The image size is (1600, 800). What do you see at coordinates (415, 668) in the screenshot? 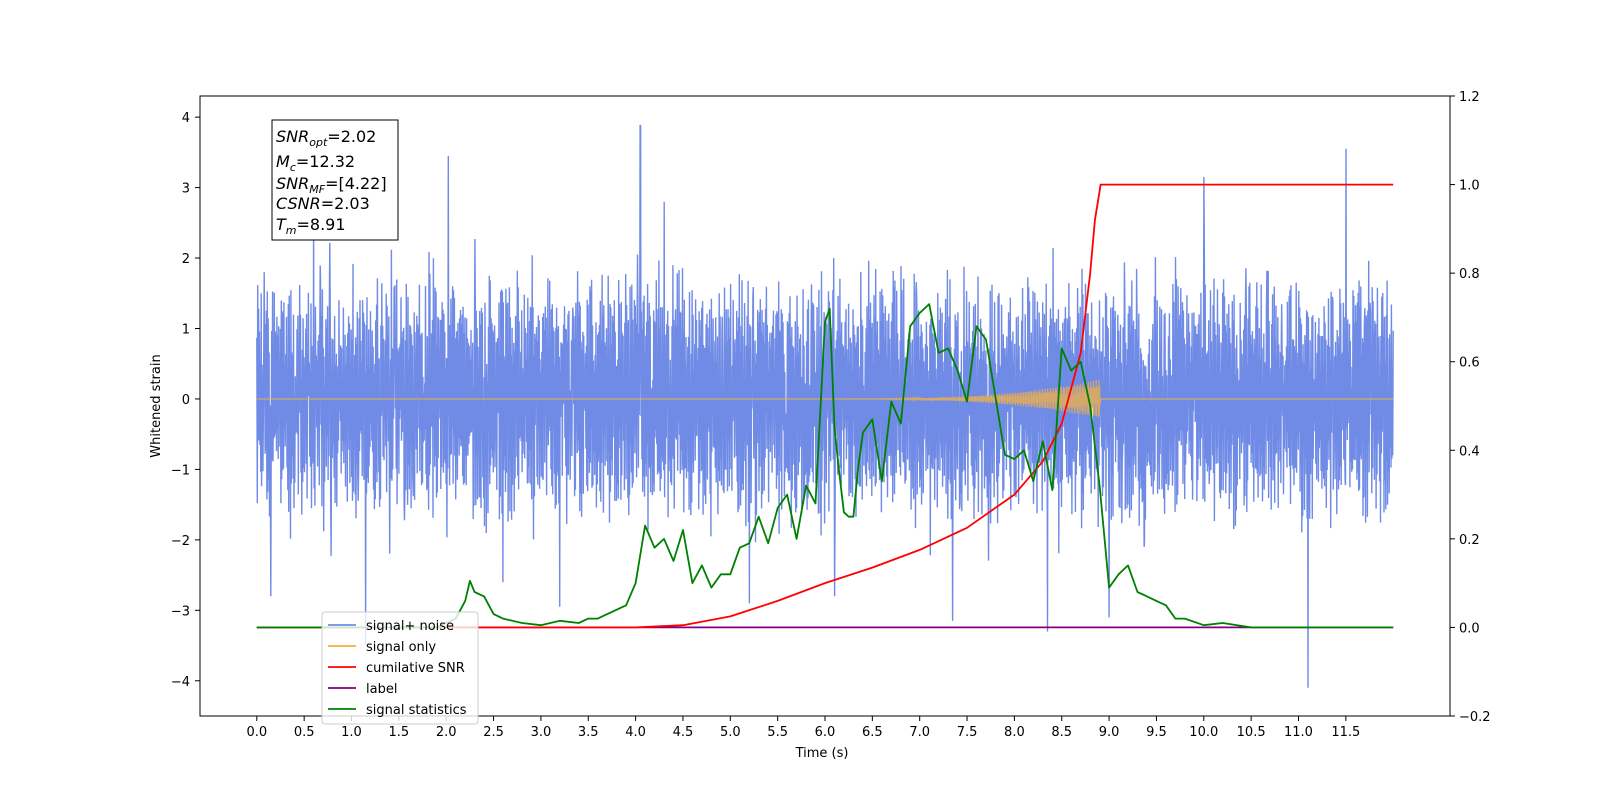
I see `svg-text: cumilative SNR` at bounding box center [415, 668].